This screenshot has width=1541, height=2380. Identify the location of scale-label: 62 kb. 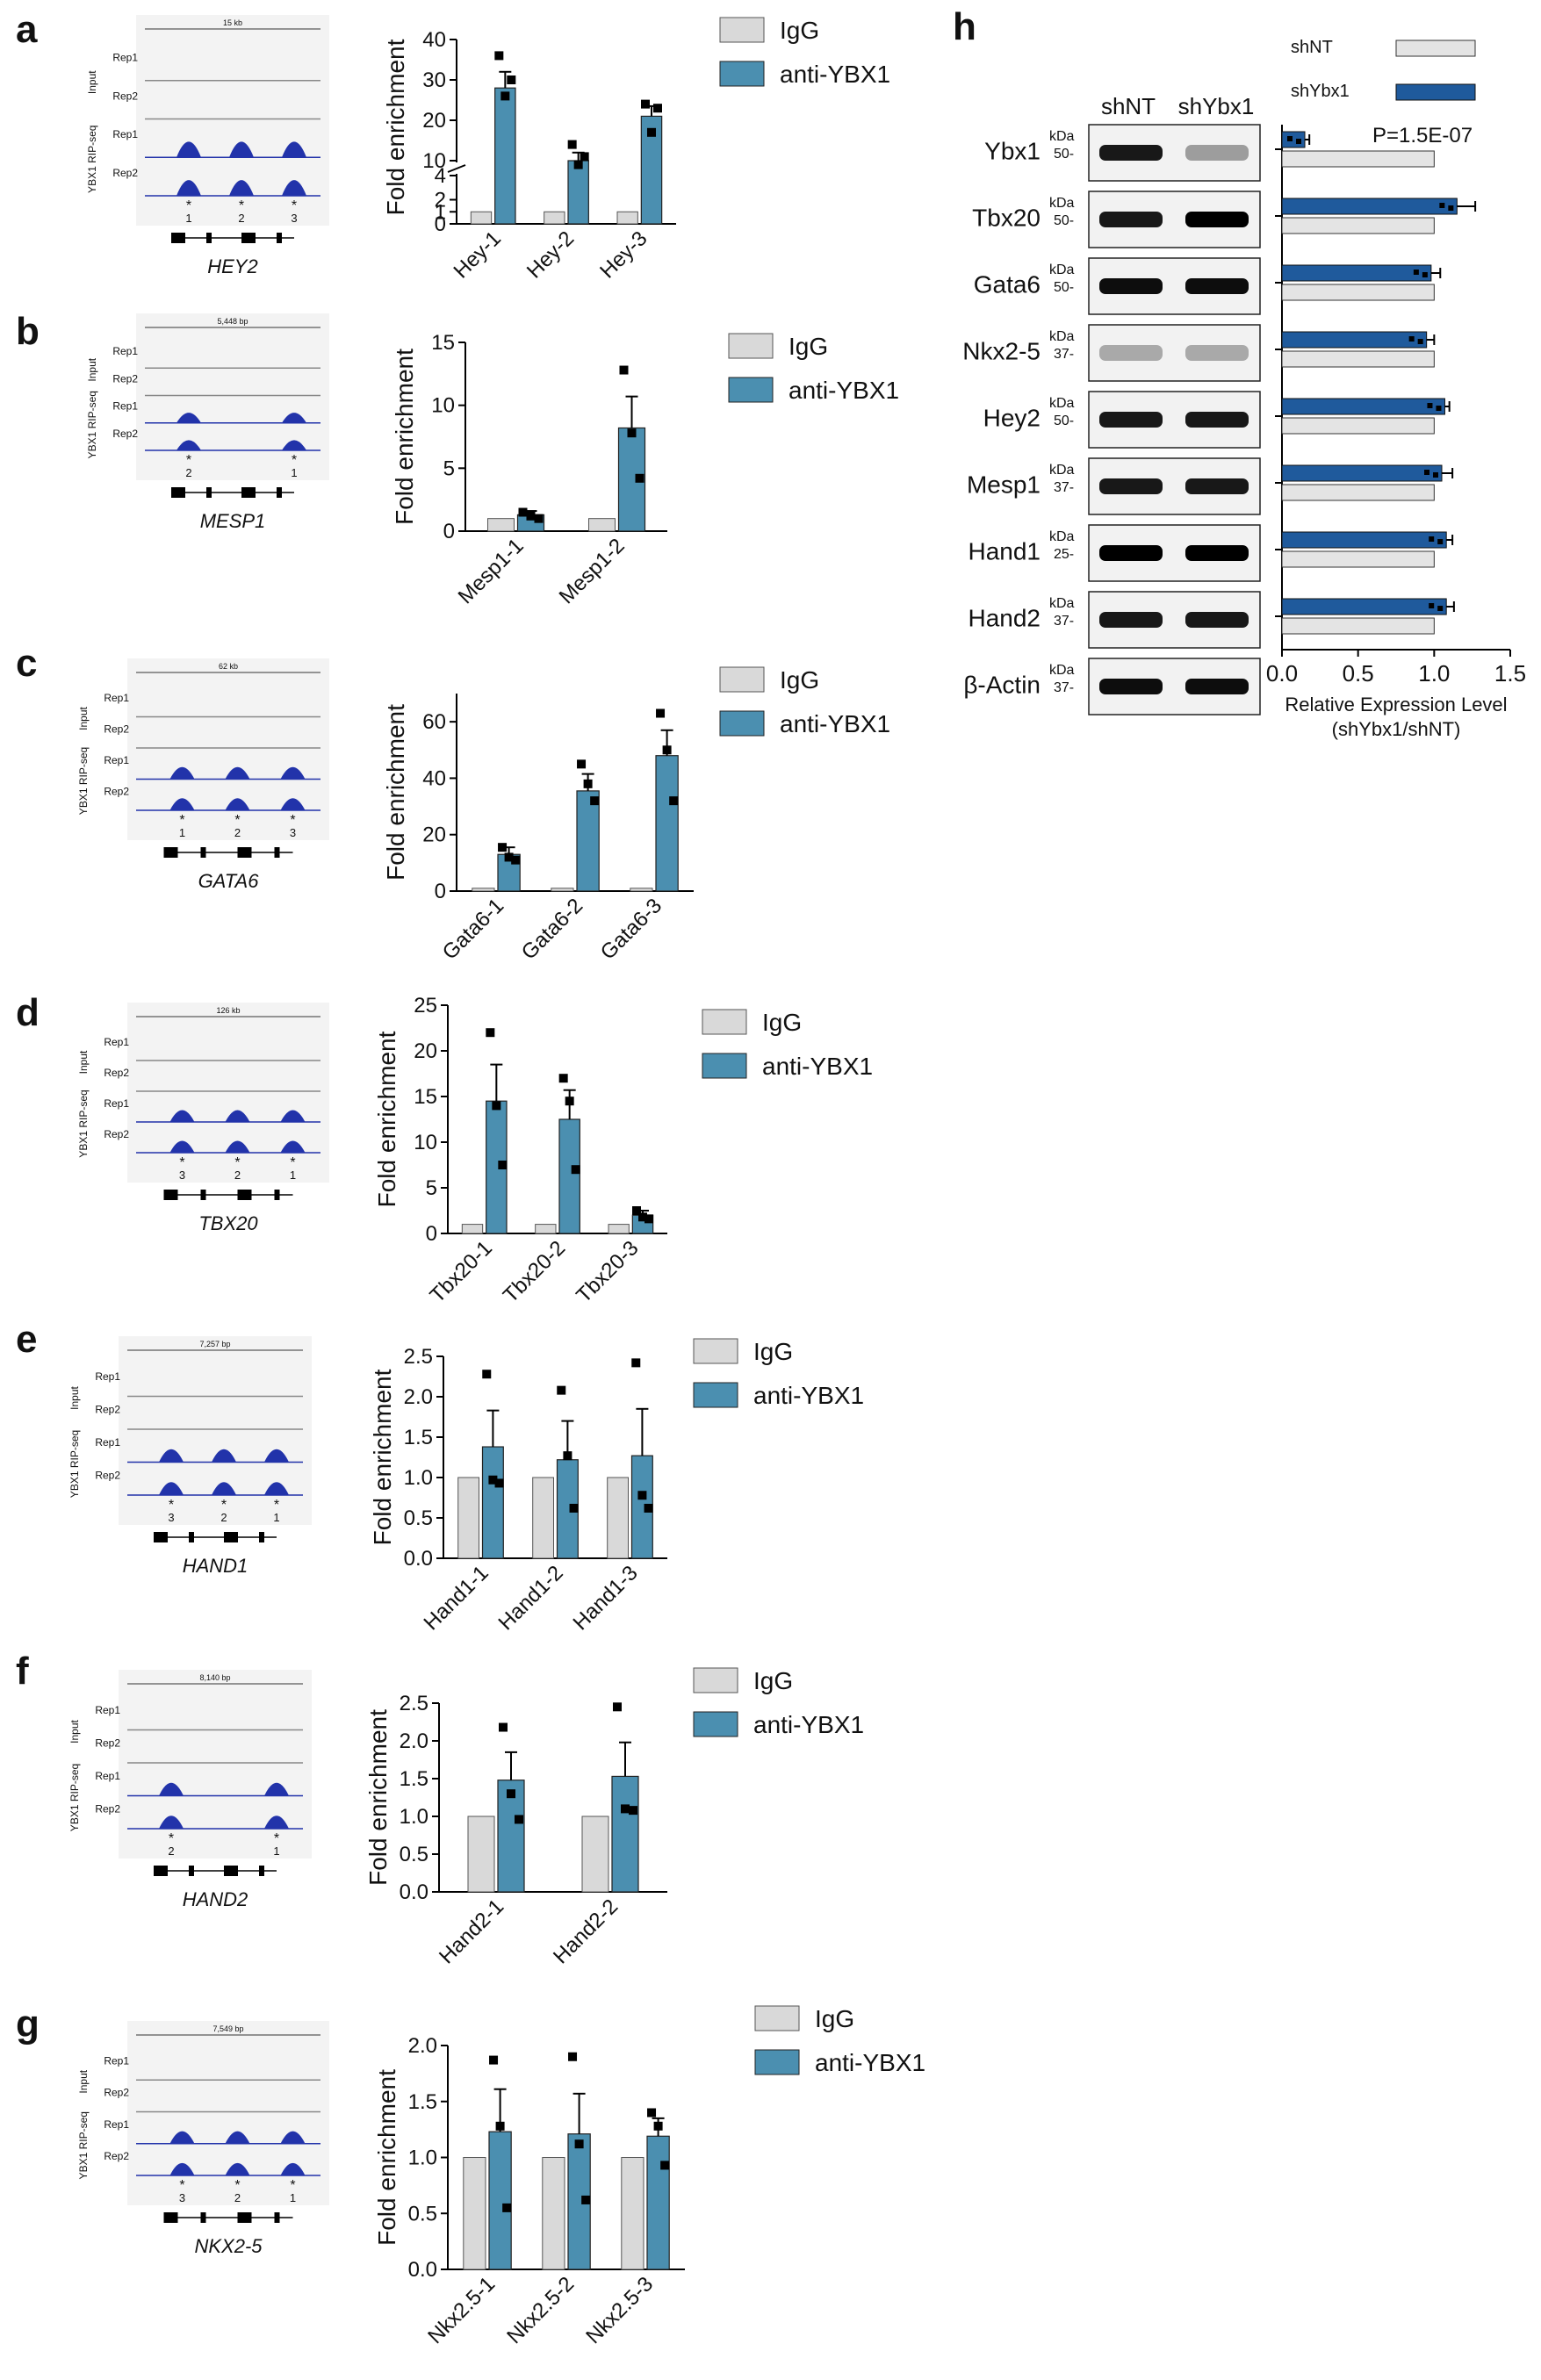
(228, 666).